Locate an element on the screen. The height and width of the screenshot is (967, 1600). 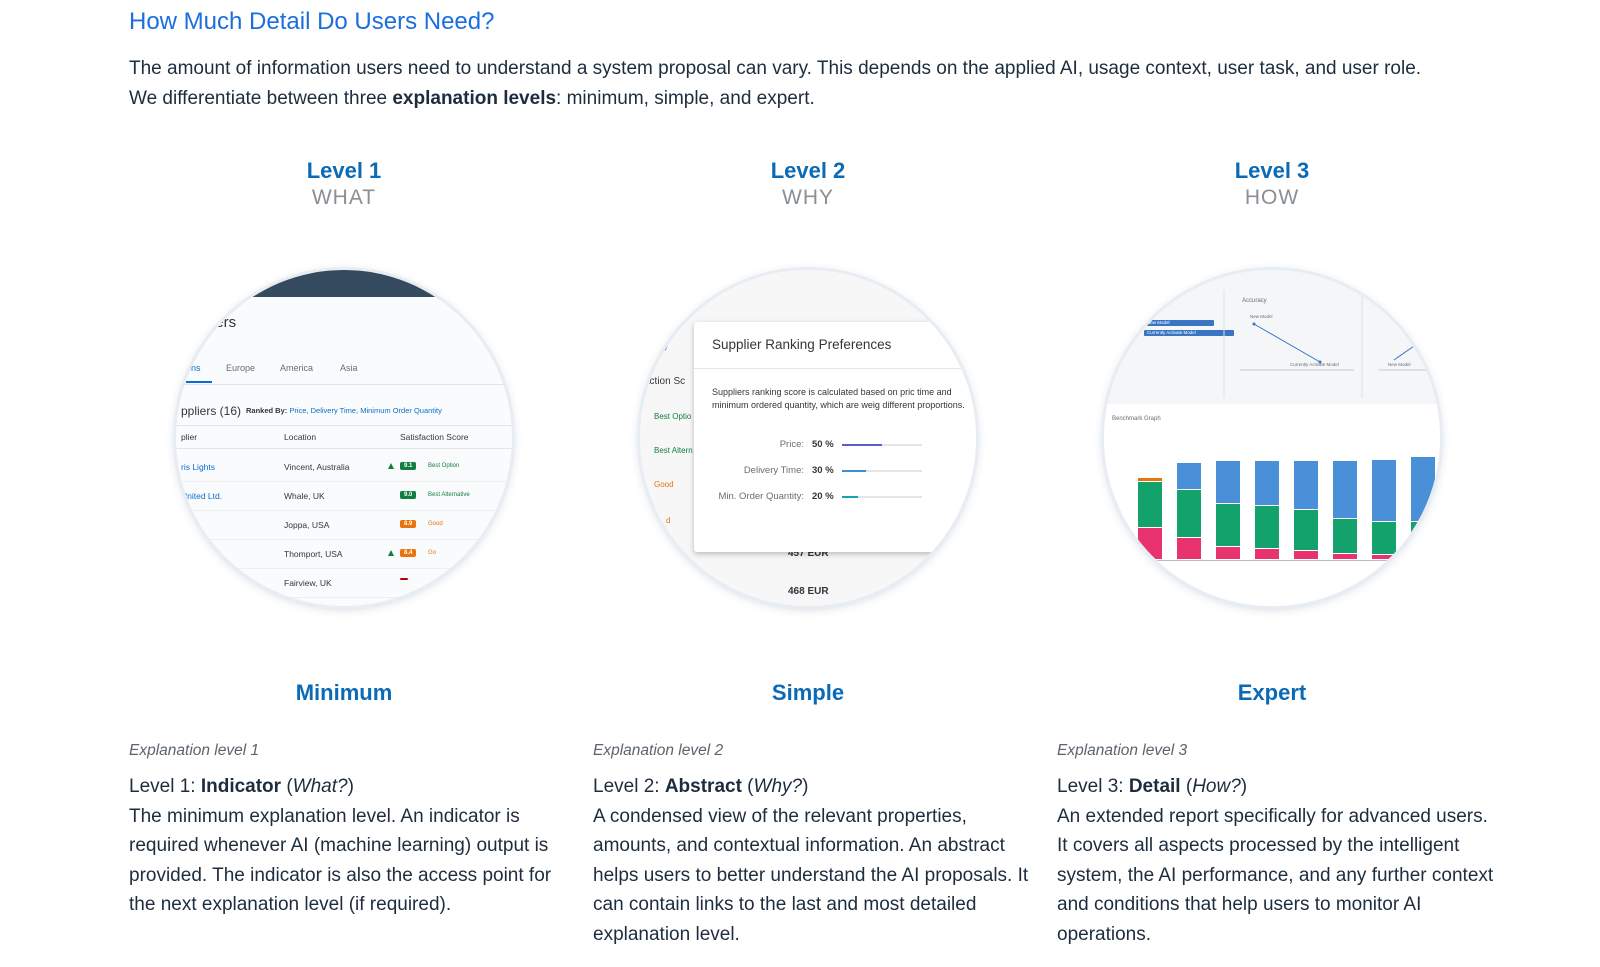
amount: 457 EUR is located at coordinates (808, 553).